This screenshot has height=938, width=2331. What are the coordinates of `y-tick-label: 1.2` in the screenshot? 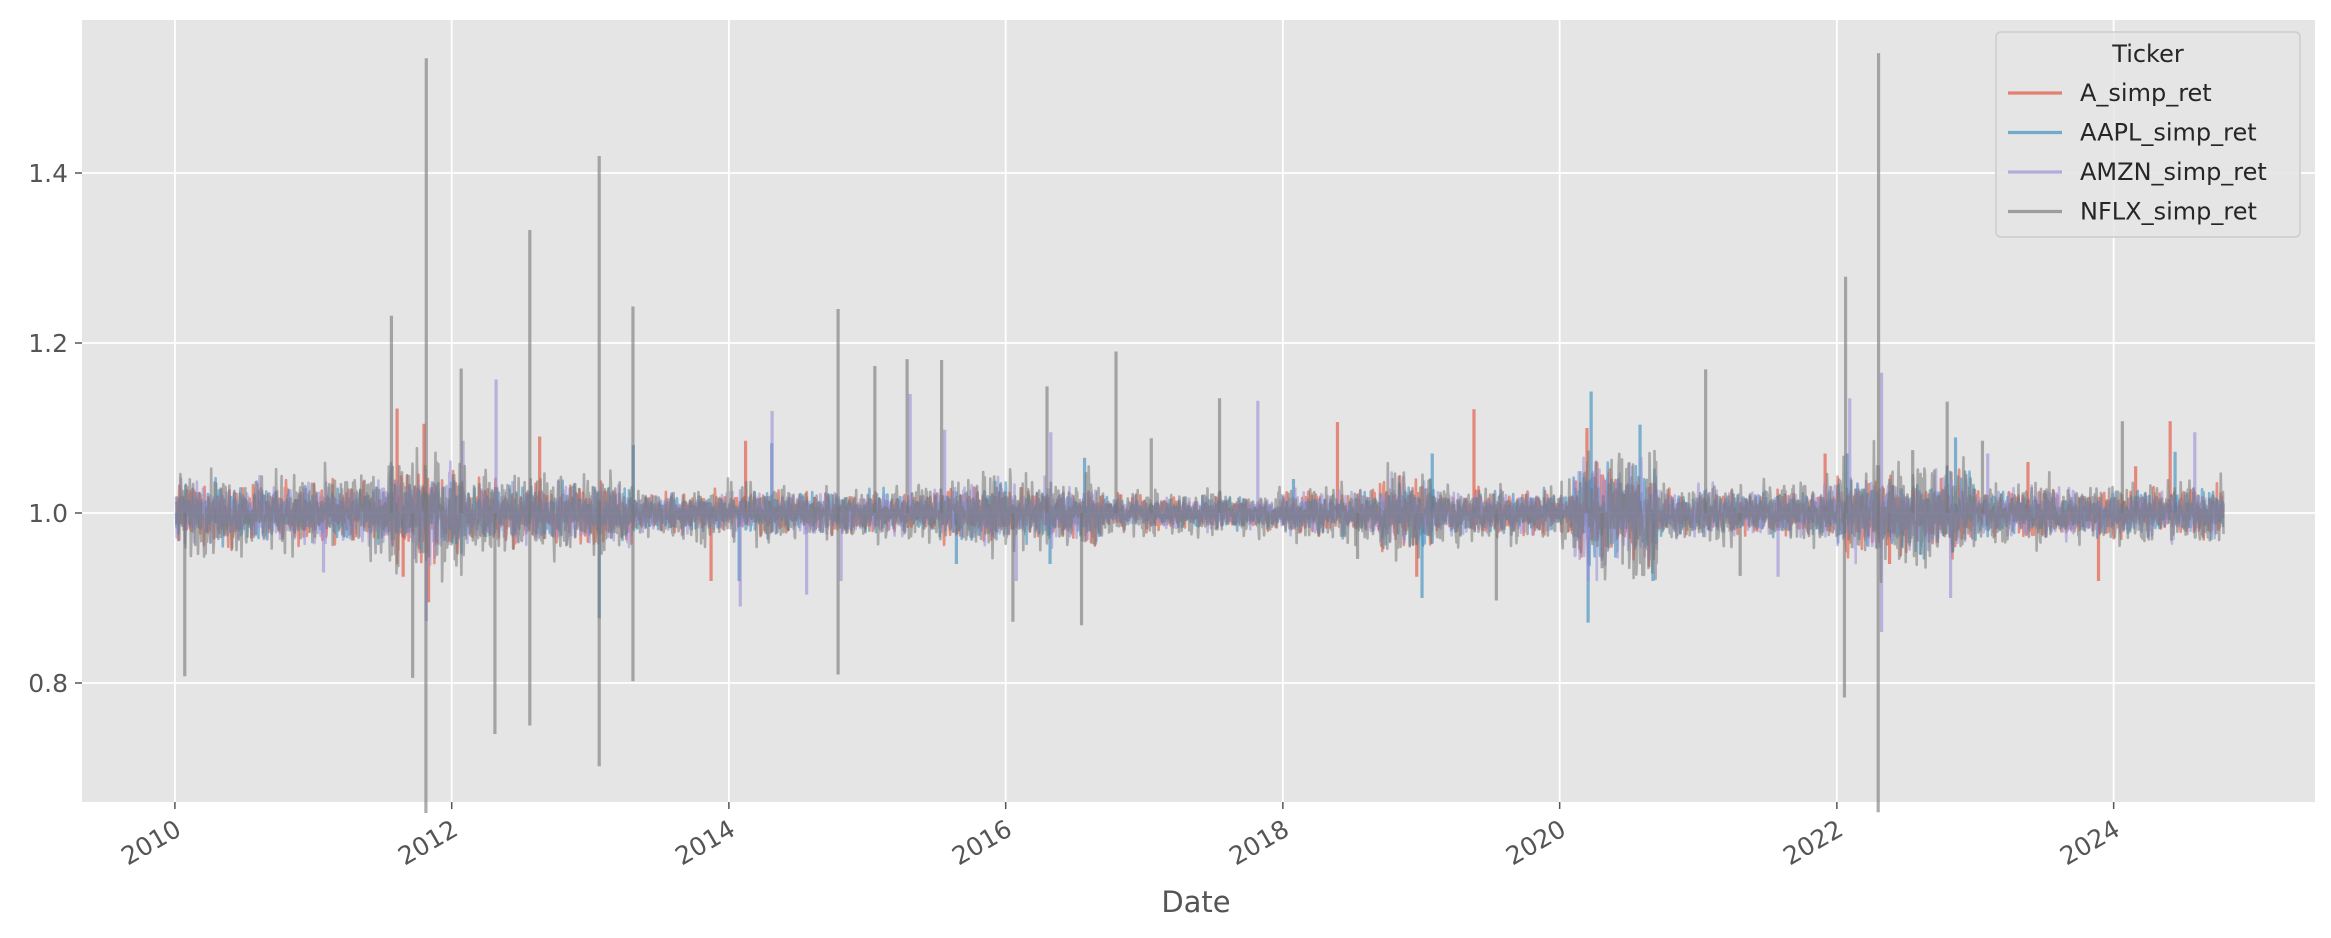 It's located at (48, 343).